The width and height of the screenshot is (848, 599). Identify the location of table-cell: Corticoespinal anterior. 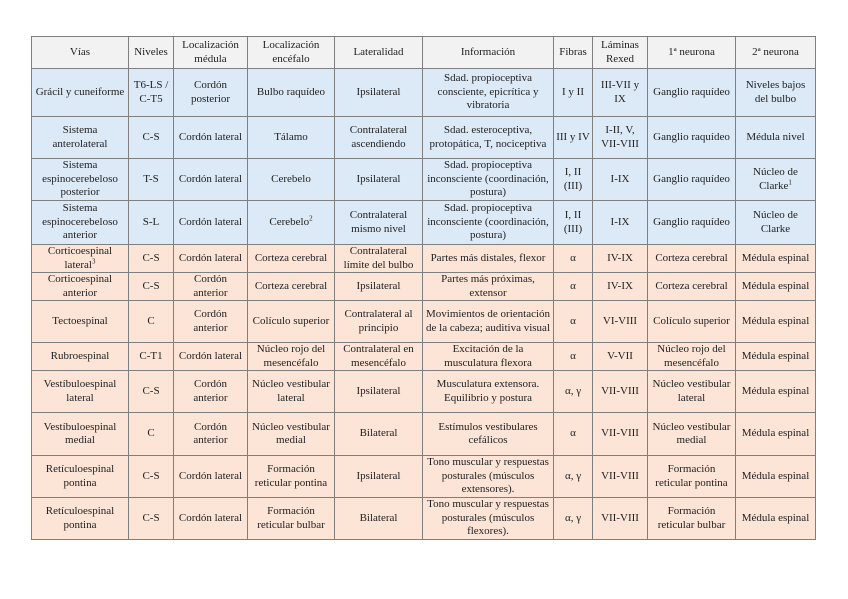
(80, 286).